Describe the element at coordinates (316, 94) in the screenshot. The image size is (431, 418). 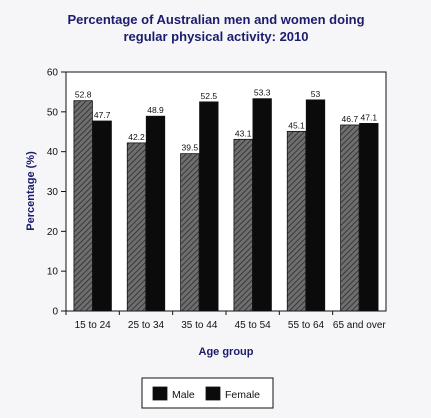
I see `data-label-female-5: 53` at that location.